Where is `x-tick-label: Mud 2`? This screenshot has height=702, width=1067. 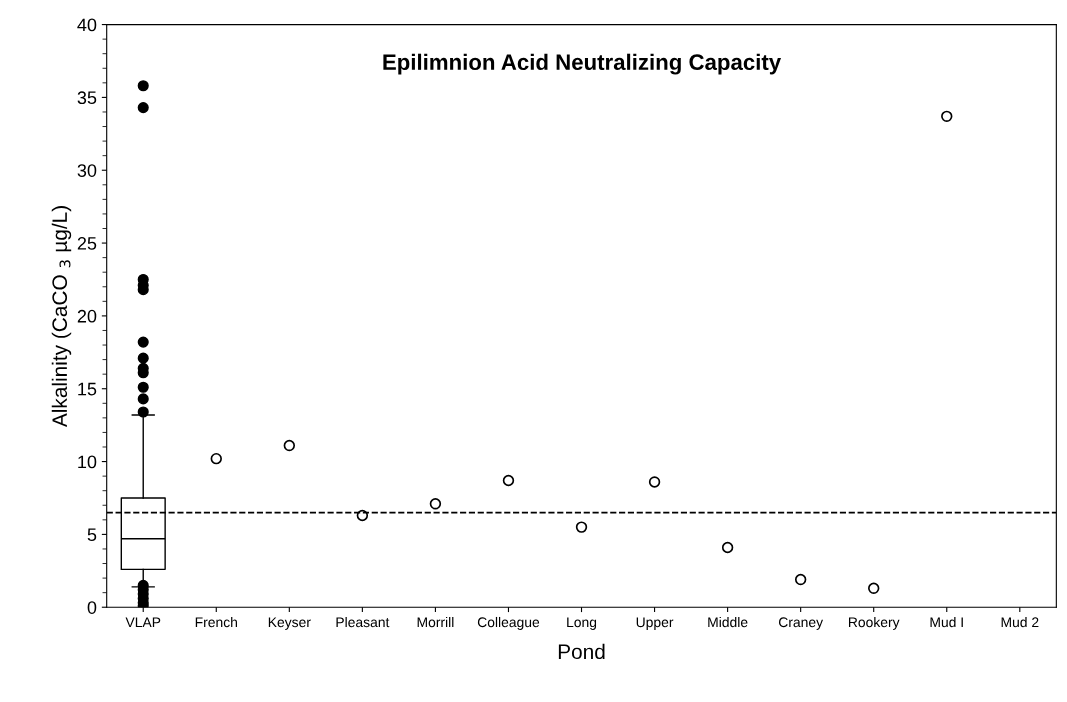
x-tick-label: Mud 2 is located at coordinates (1020, 622).